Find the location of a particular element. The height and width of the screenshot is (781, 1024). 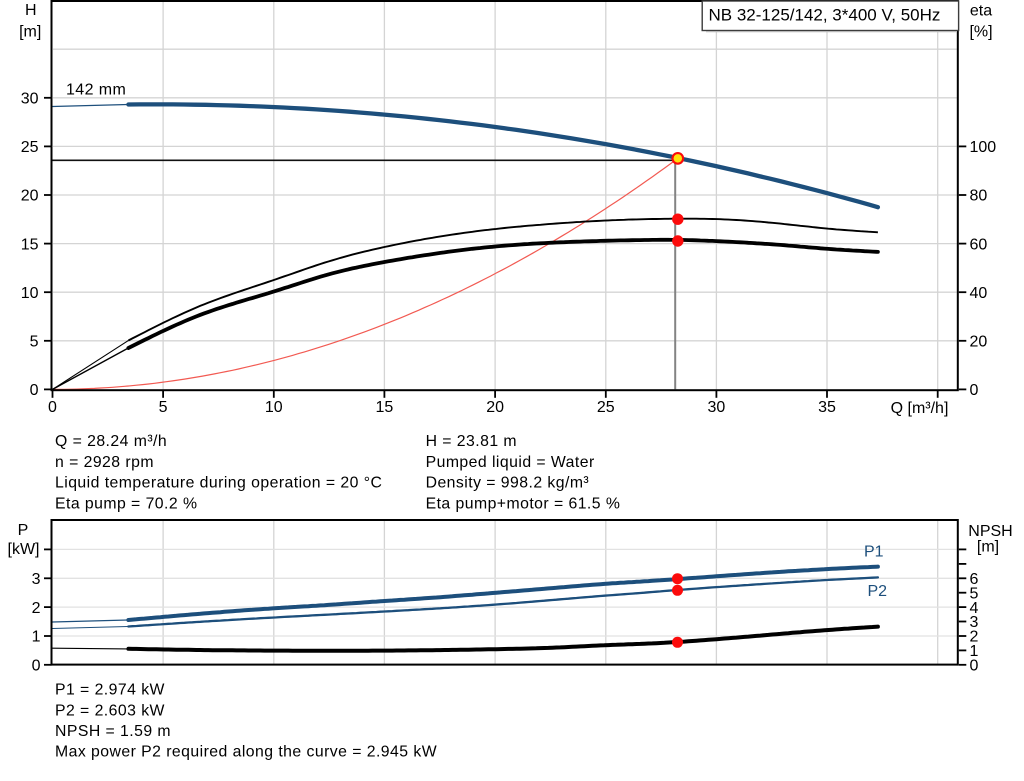

svg-text: H is located at coordinates (31, 10).